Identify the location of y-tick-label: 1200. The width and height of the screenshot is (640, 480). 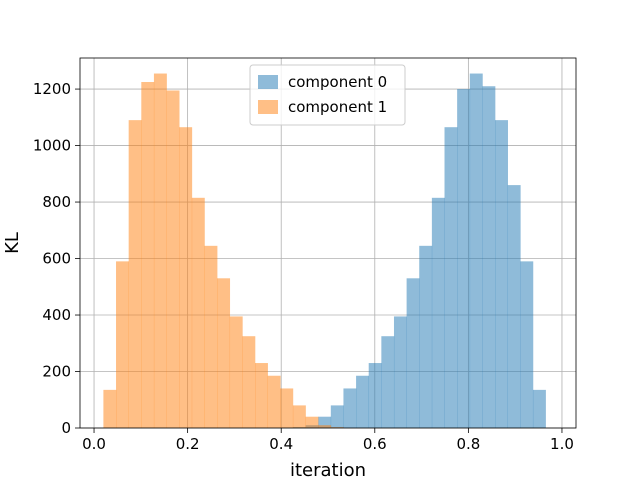
(52, 89).